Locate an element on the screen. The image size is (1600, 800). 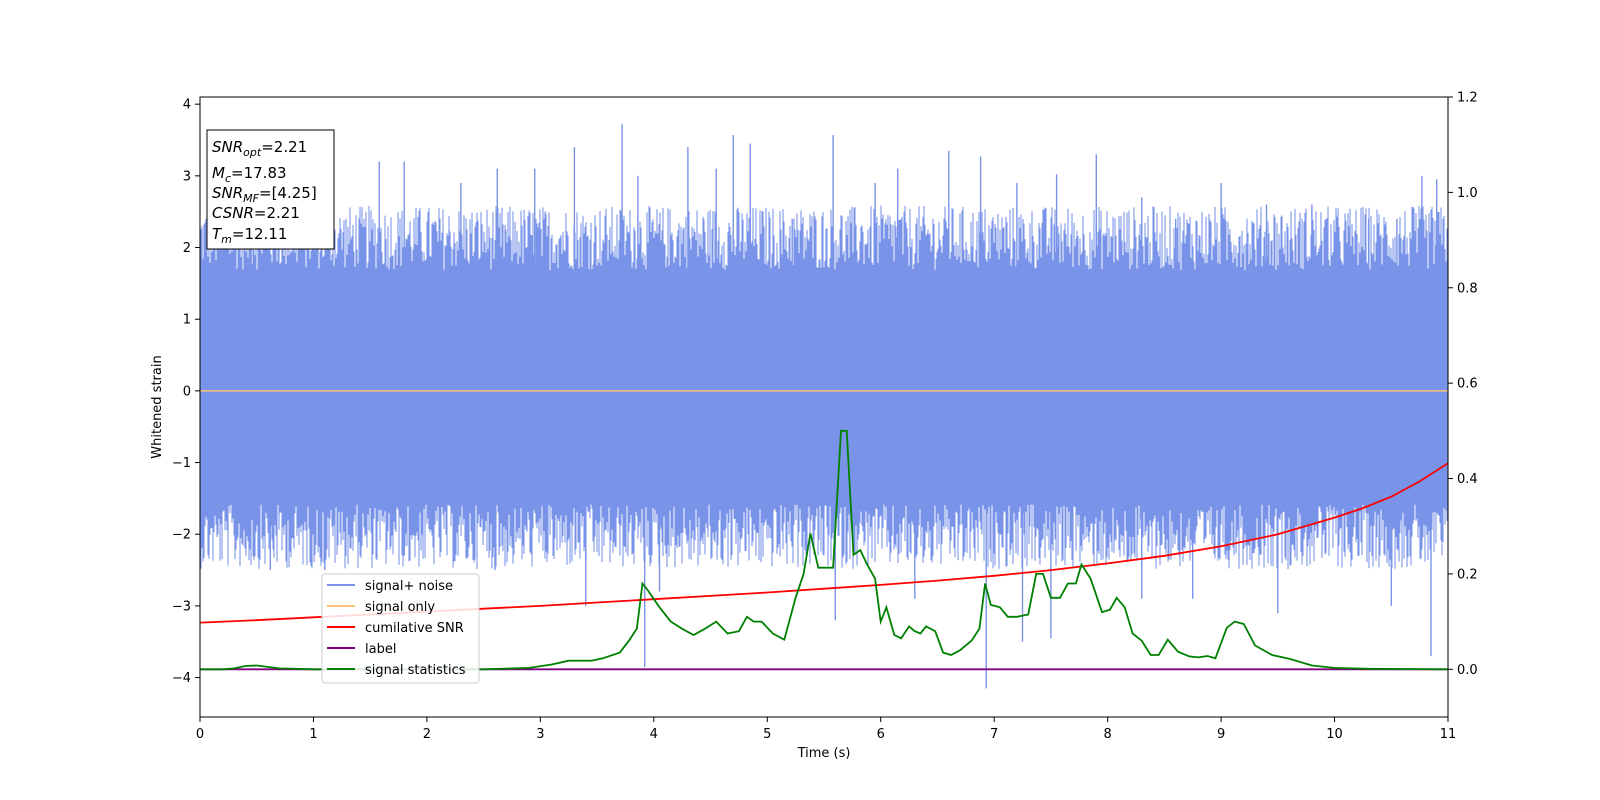
x-tick-label: 4 is located at coordinates (654, 734).